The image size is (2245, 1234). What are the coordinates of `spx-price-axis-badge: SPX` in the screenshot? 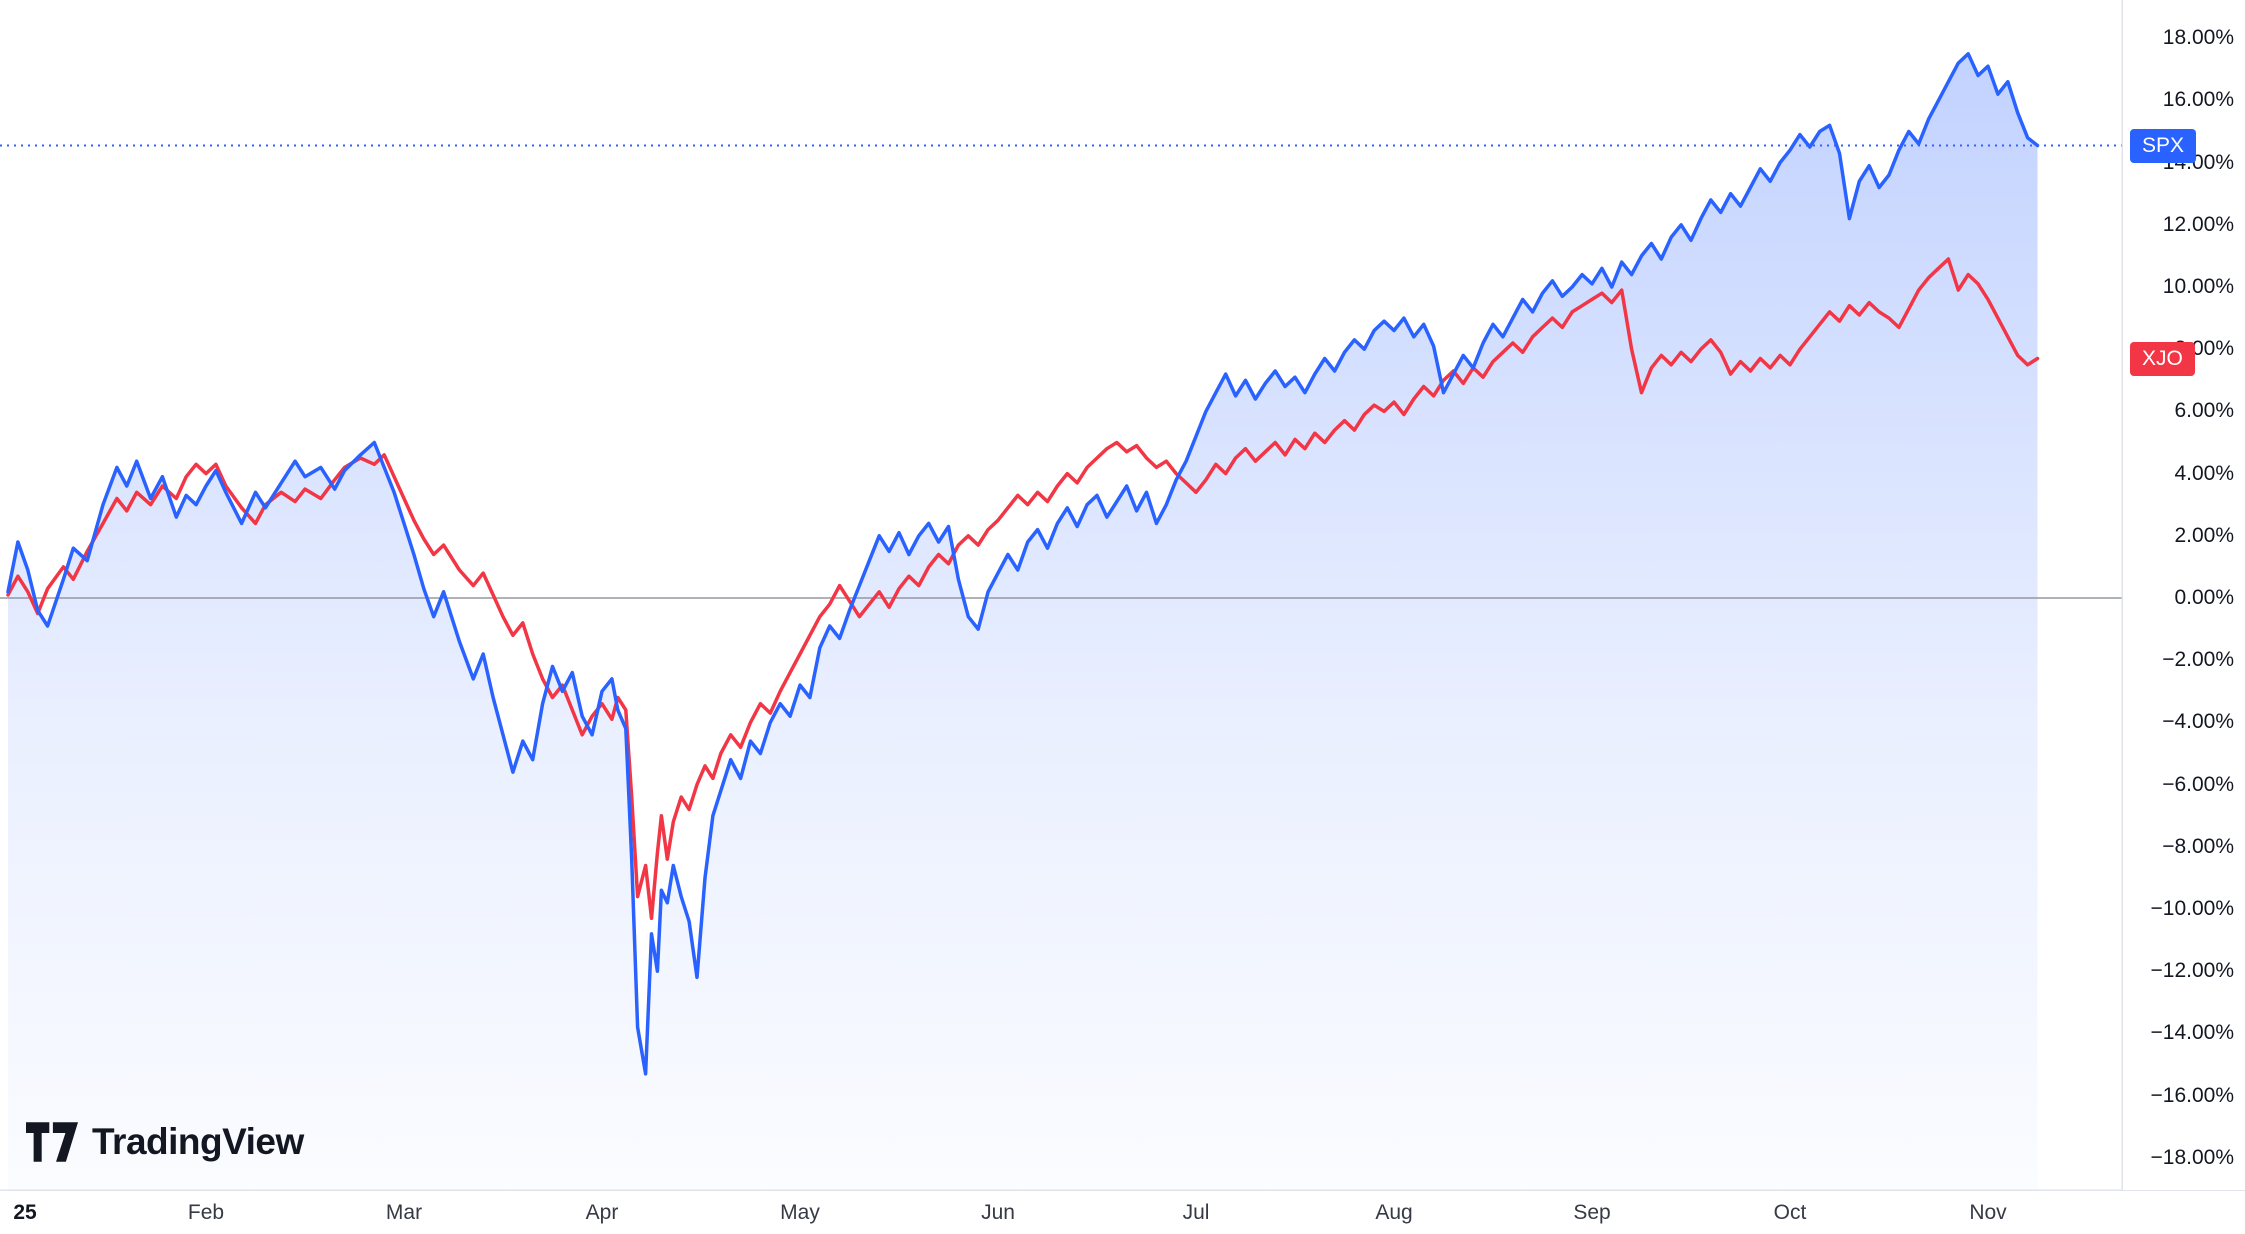 It's located at (2163, 145).